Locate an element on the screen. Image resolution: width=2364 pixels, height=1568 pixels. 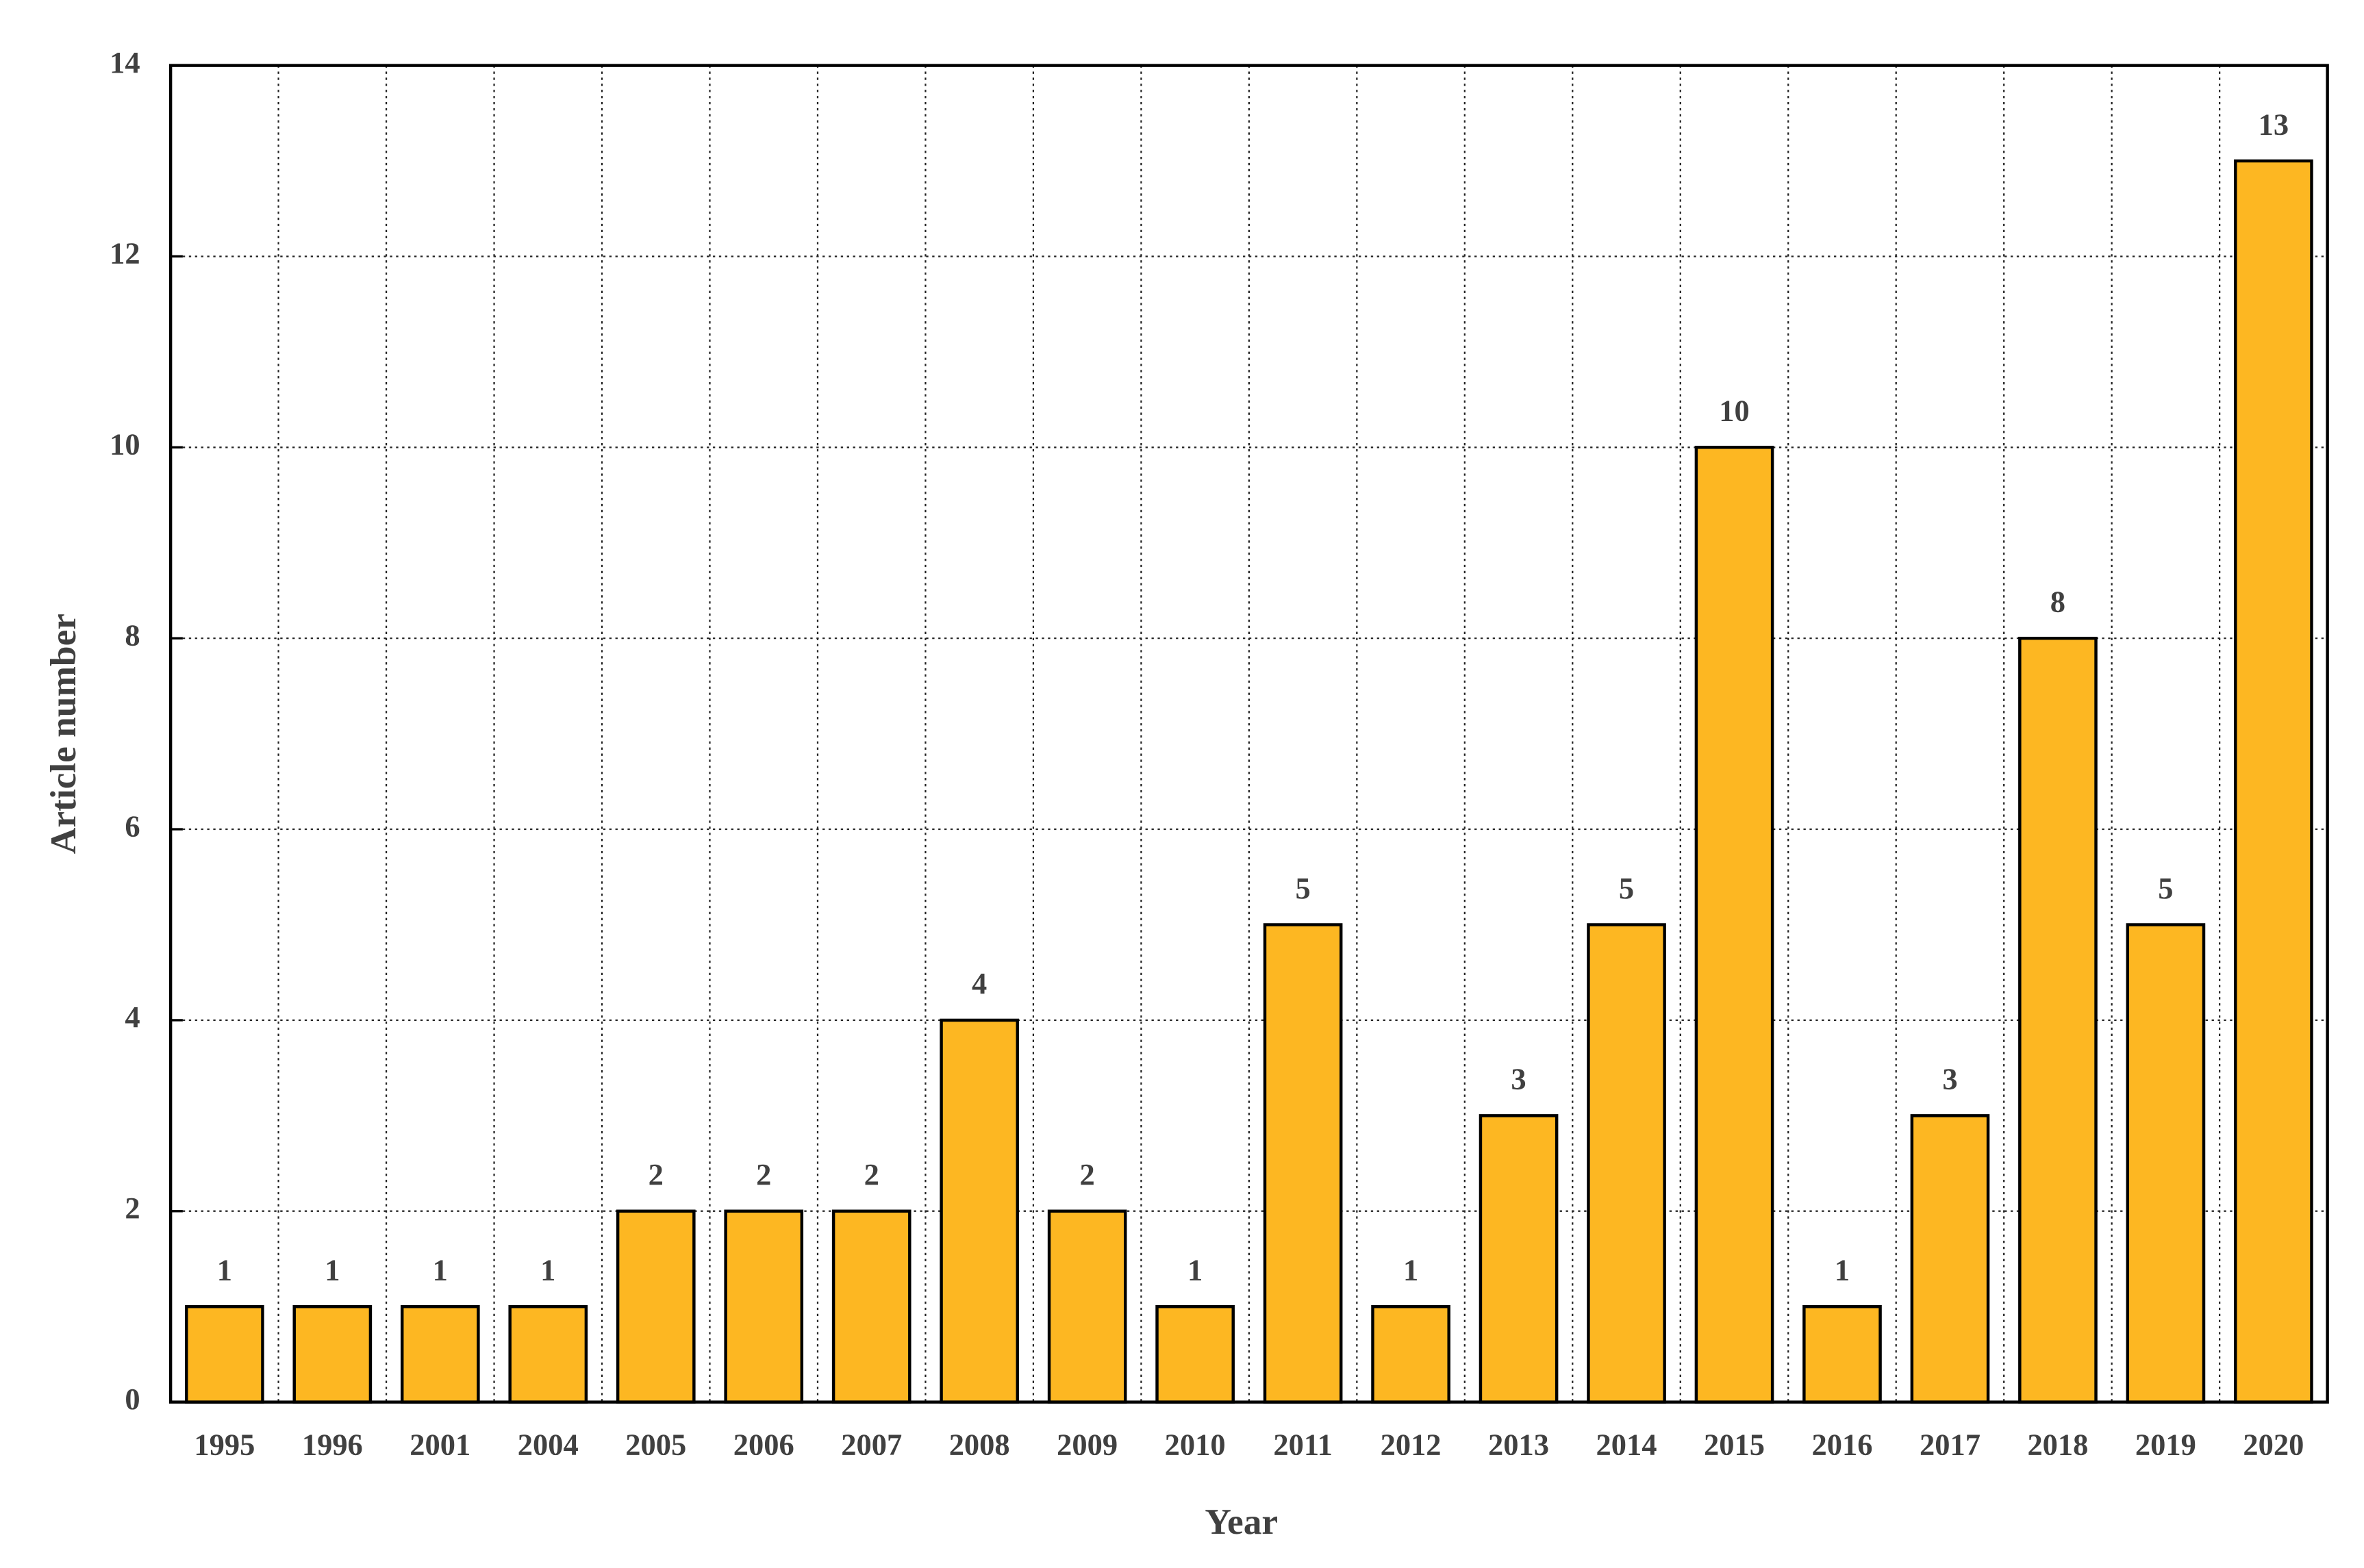
y-tick-label: 12 is located at coordinates (125, 253).